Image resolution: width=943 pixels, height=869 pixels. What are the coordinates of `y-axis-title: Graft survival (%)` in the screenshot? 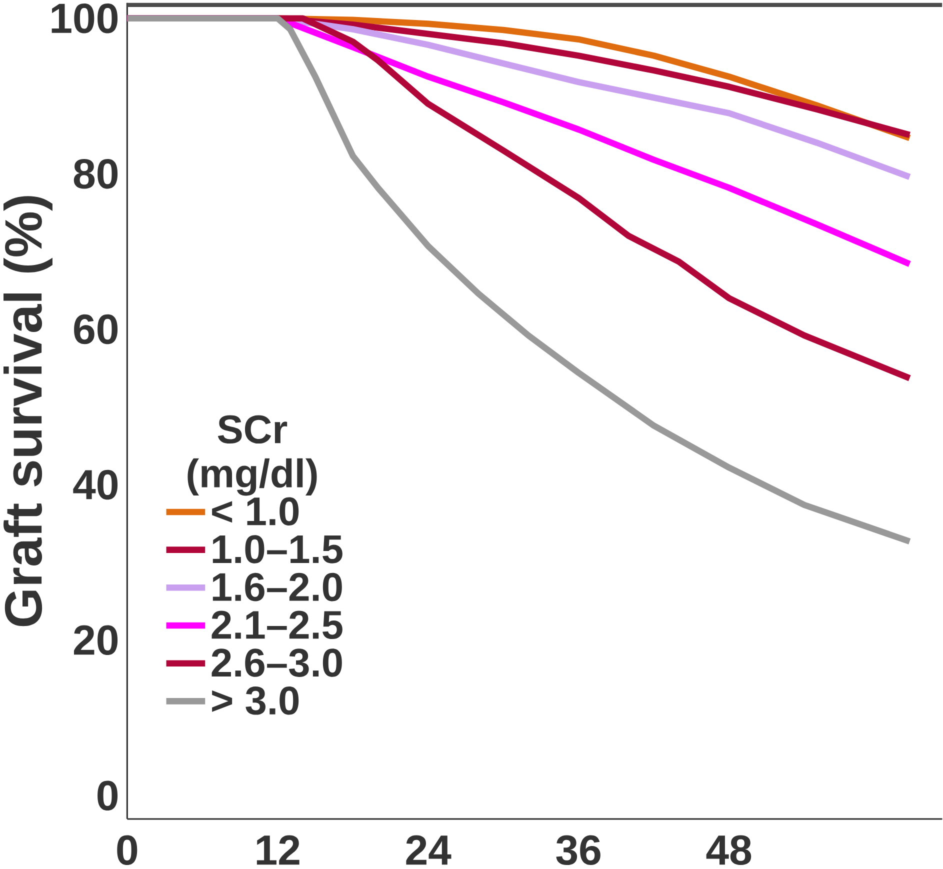 It's located at (28, 411).